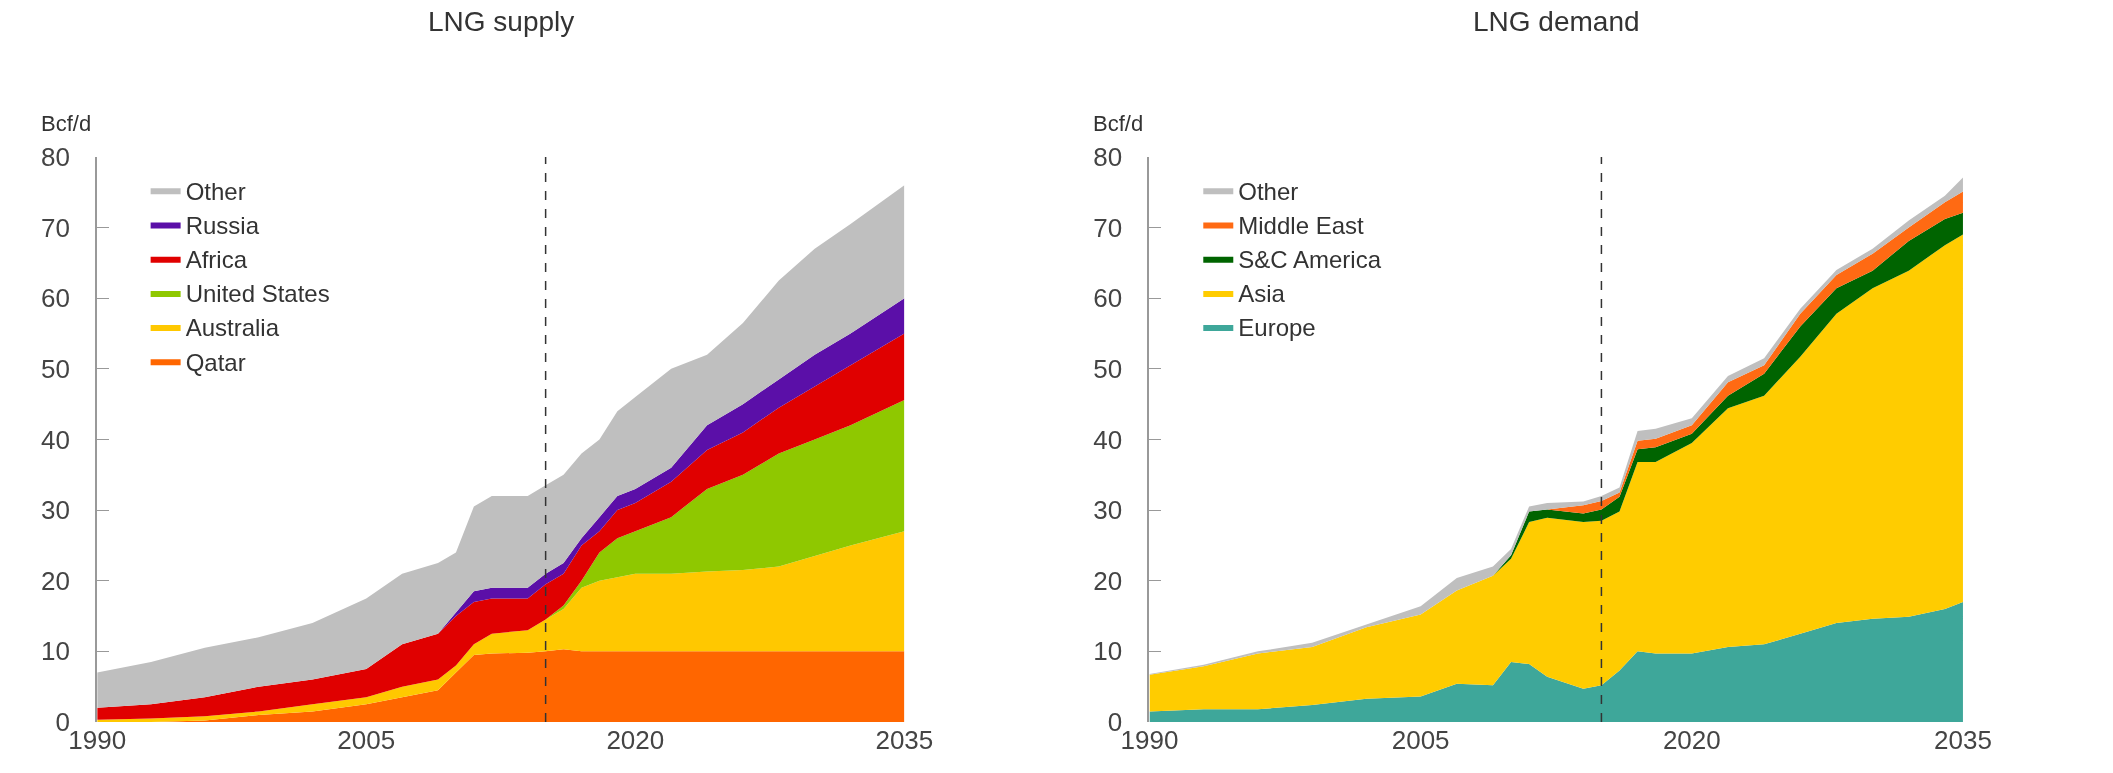 The height and width of the screenshot is (773, 2113). What do you see at coordinates (1277, 328) in the screenshot?
I see `legend-label: Europe` at bounding box center [1277, 328].